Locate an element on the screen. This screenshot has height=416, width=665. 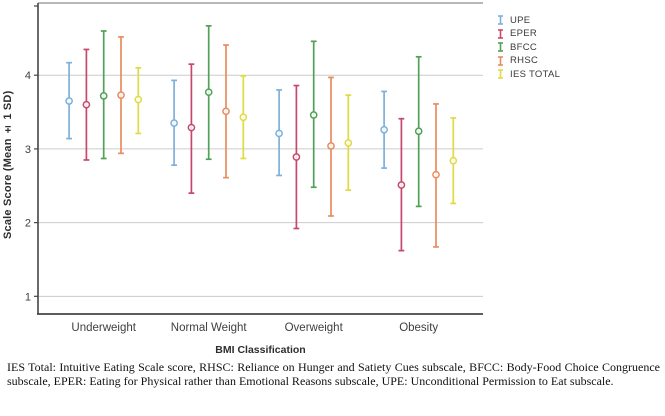
legend-label: RHSC is located at coordinates (524, 60).